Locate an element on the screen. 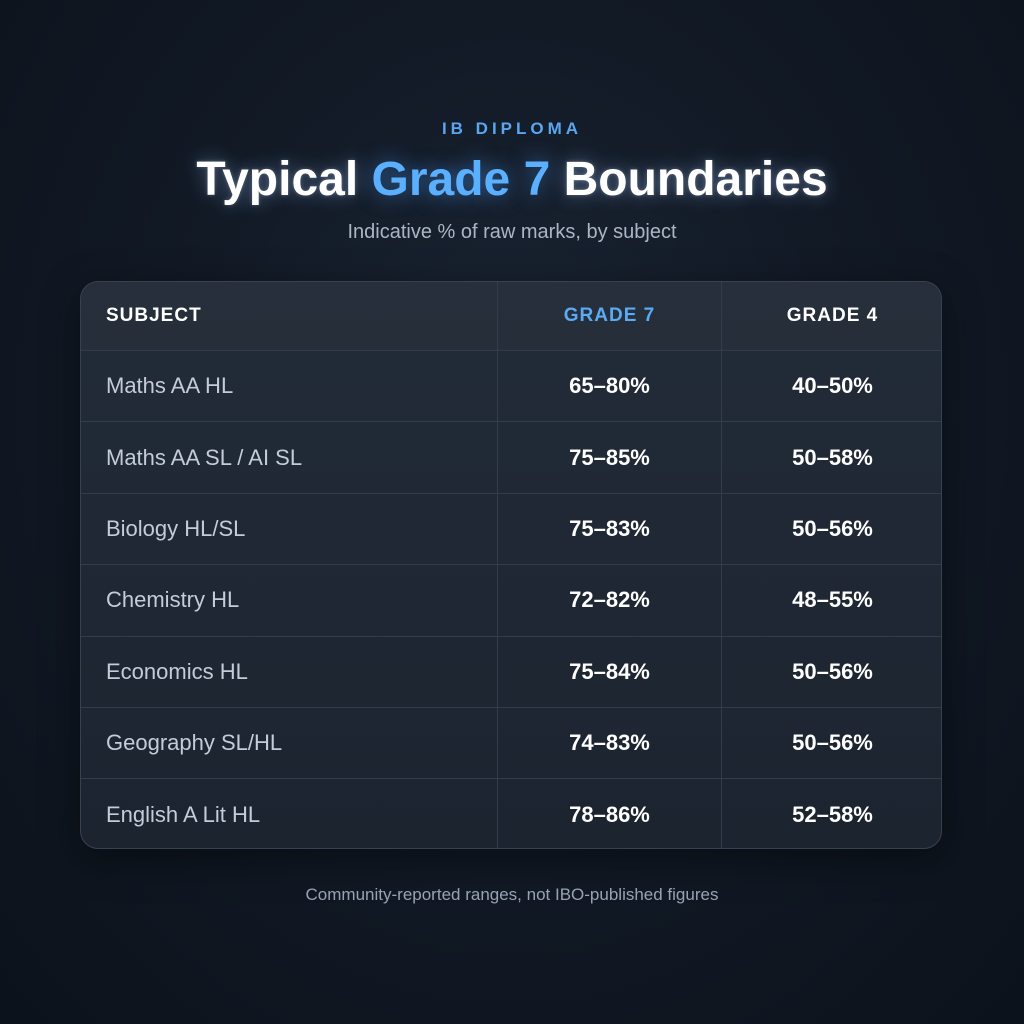 This screenshot has width=1024, height=1024. title-part-2: Boundaries is located at coordinates (689, 179).